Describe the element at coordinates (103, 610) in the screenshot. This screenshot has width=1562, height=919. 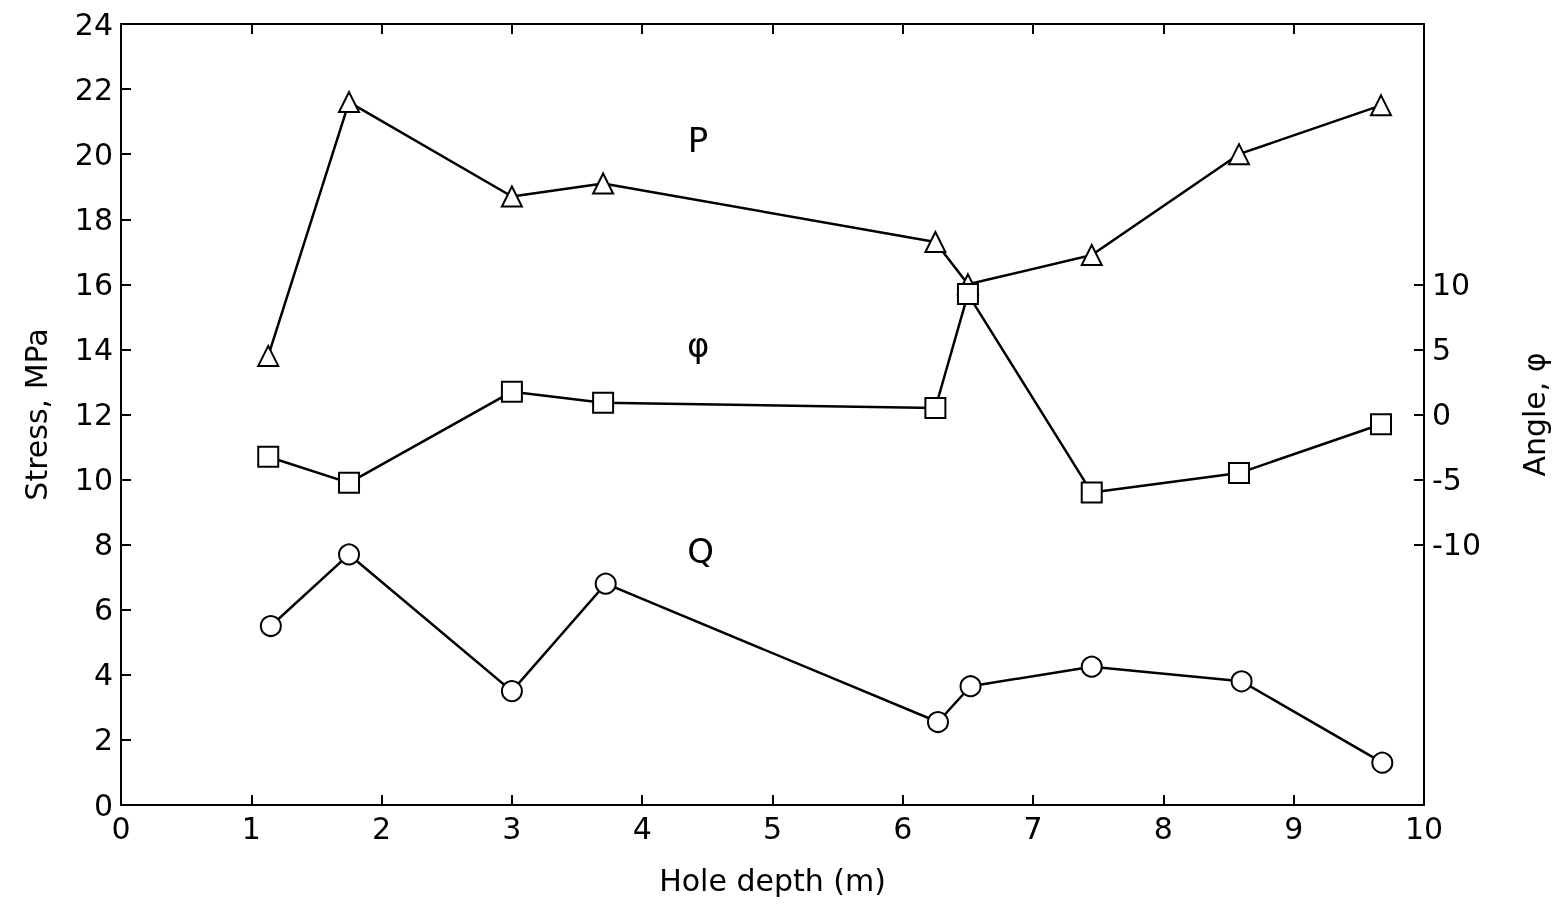
I see `y-tick-label: 6` at that location.